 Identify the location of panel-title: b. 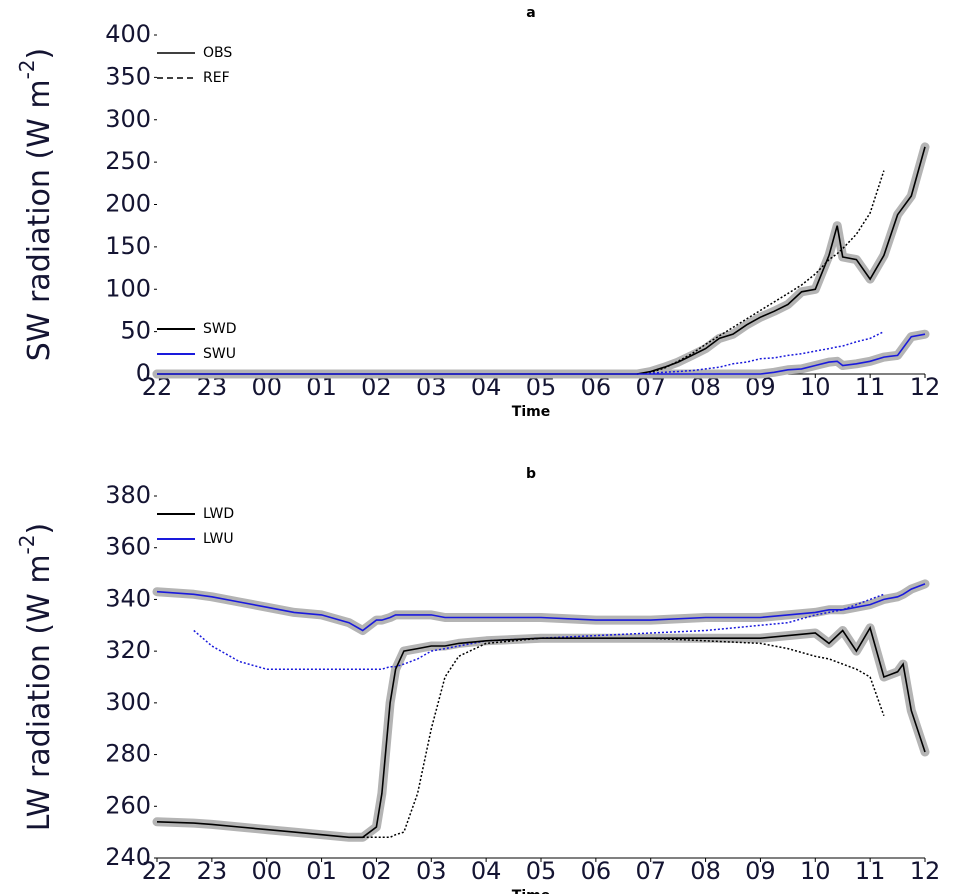
(531, 474).